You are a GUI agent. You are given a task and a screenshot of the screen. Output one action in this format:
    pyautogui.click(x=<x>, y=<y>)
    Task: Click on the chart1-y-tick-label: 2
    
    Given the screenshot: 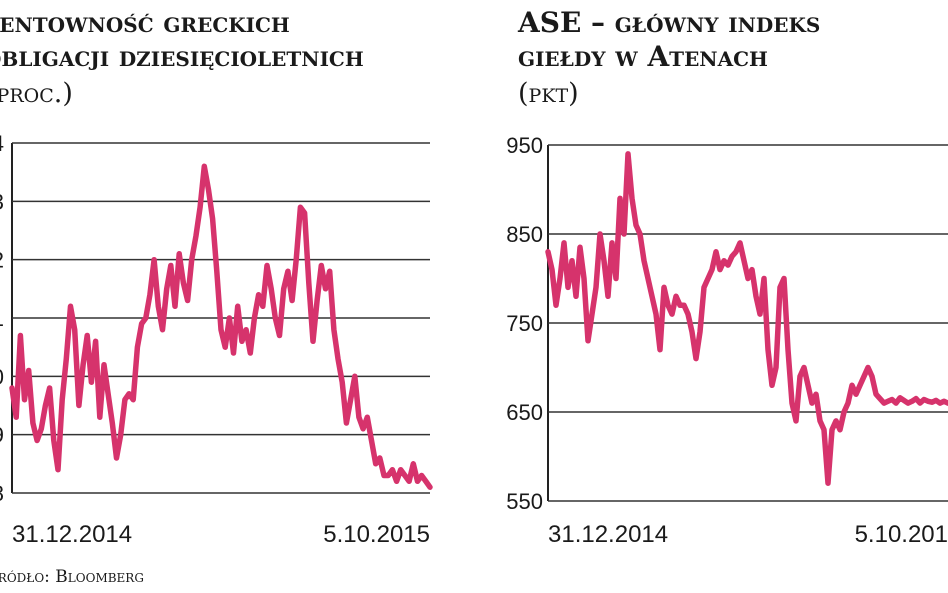 What is the action you would take?
    pyautogui.click(x=2, y=260)
    